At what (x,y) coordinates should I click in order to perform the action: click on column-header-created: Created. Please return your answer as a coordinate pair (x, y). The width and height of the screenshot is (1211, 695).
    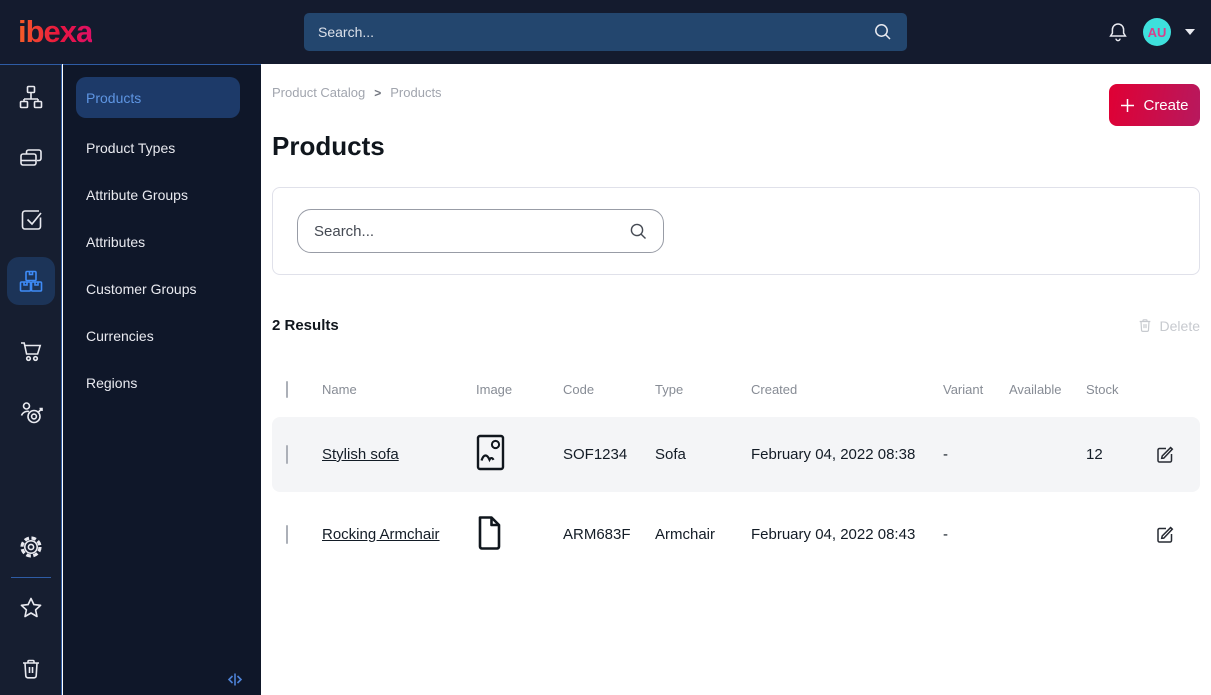
    Looking at the image, I should click on (774, 389).